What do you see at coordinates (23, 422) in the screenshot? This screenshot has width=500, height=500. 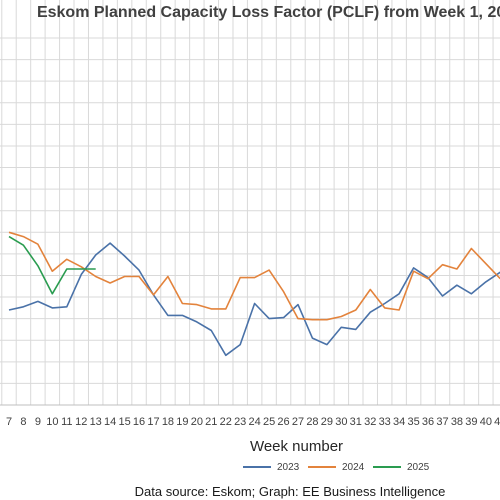 I see `x-tick-label: 8` at bounding box center [23, 422].